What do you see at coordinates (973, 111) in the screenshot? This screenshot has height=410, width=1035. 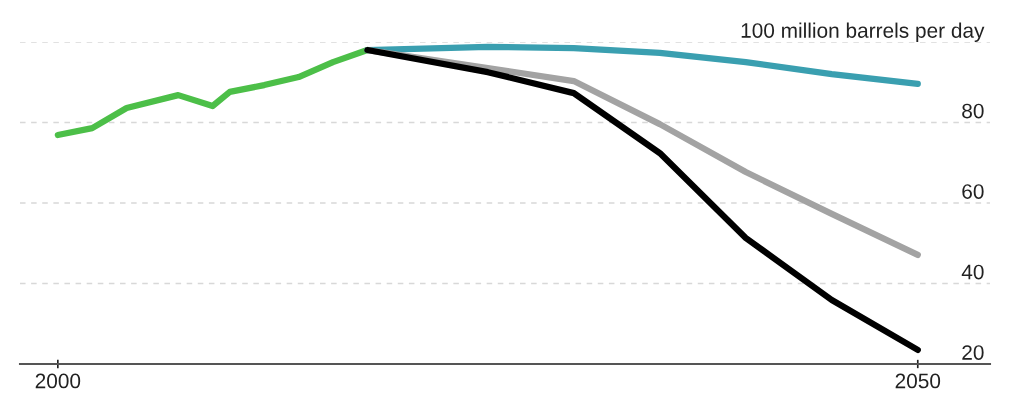 I see `y-tick-label: 80` at bounding box center [973, 111].